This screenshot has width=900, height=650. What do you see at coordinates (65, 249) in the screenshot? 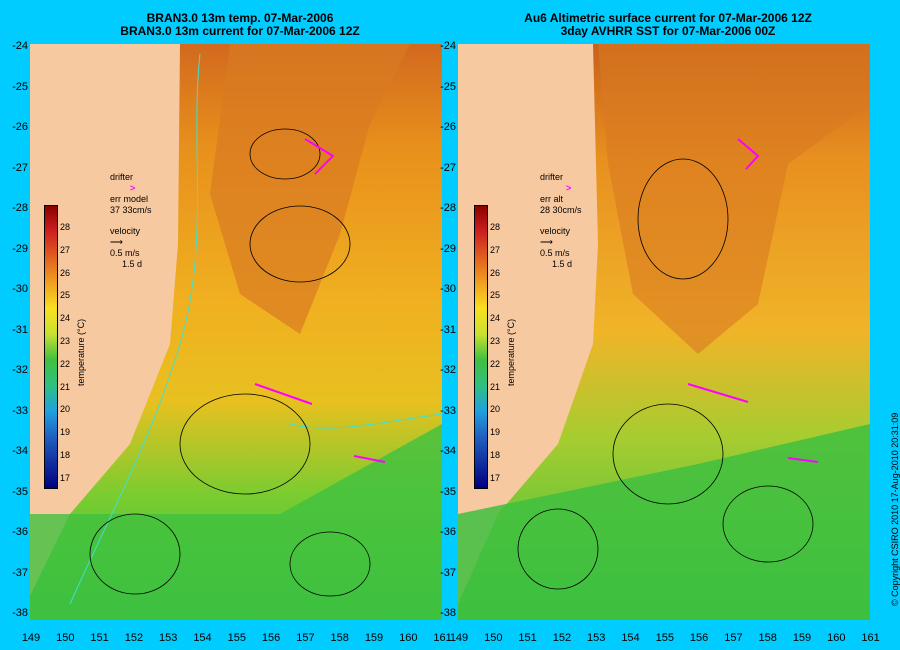
I see `left-colorbar-tick: 27` at bounding box center [65, 249].